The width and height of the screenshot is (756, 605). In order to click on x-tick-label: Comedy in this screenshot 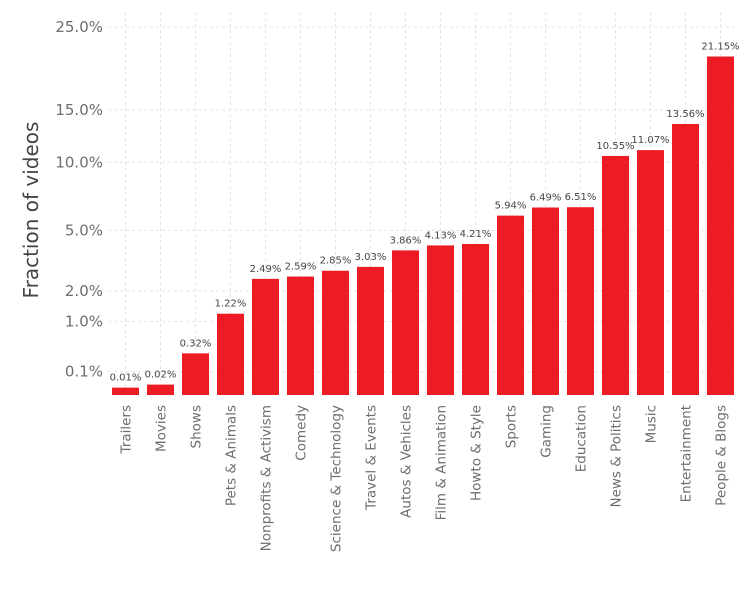, I will do `click(302, 433)`.